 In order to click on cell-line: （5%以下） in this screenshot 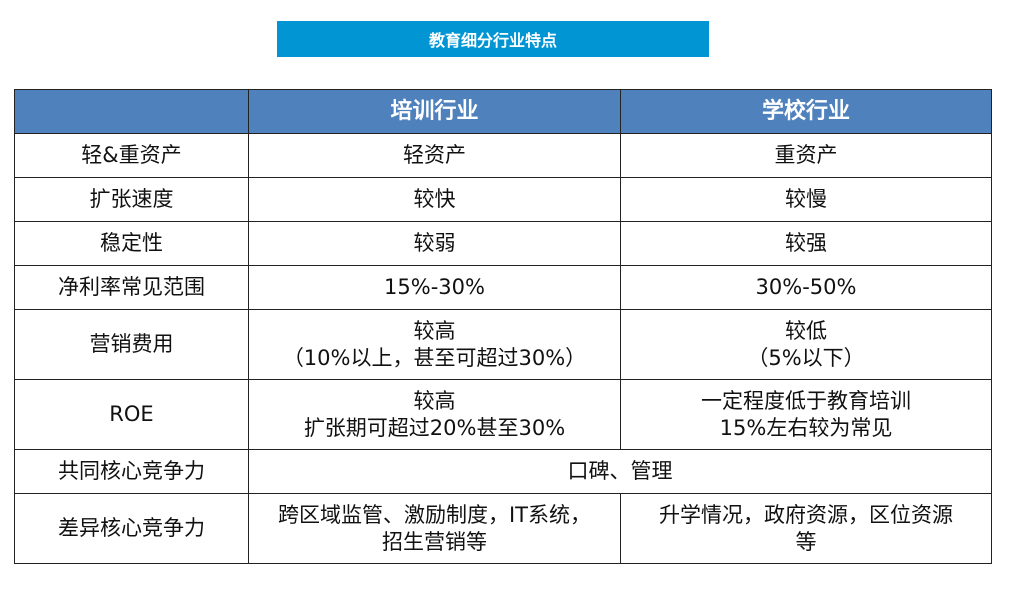, I will do `click(806, 357)`.